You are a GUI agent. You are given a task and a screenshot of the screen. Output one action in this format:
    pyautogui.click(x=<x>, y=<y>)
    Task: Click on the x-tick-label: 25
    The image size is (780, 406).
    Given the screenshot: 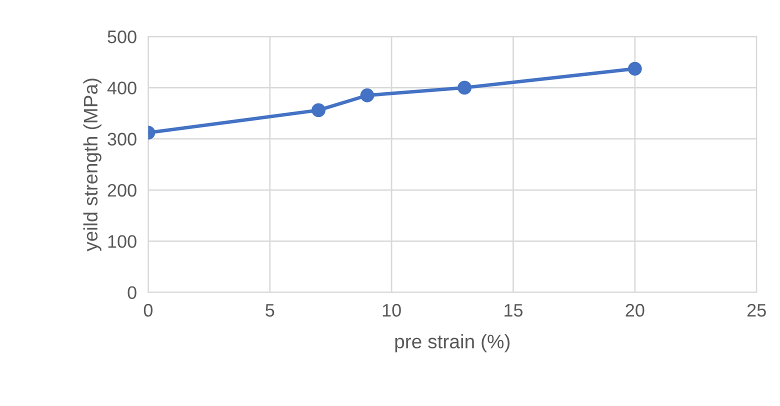 What is the action you would take?
    pyautogui.click(x=756, y=310)
    